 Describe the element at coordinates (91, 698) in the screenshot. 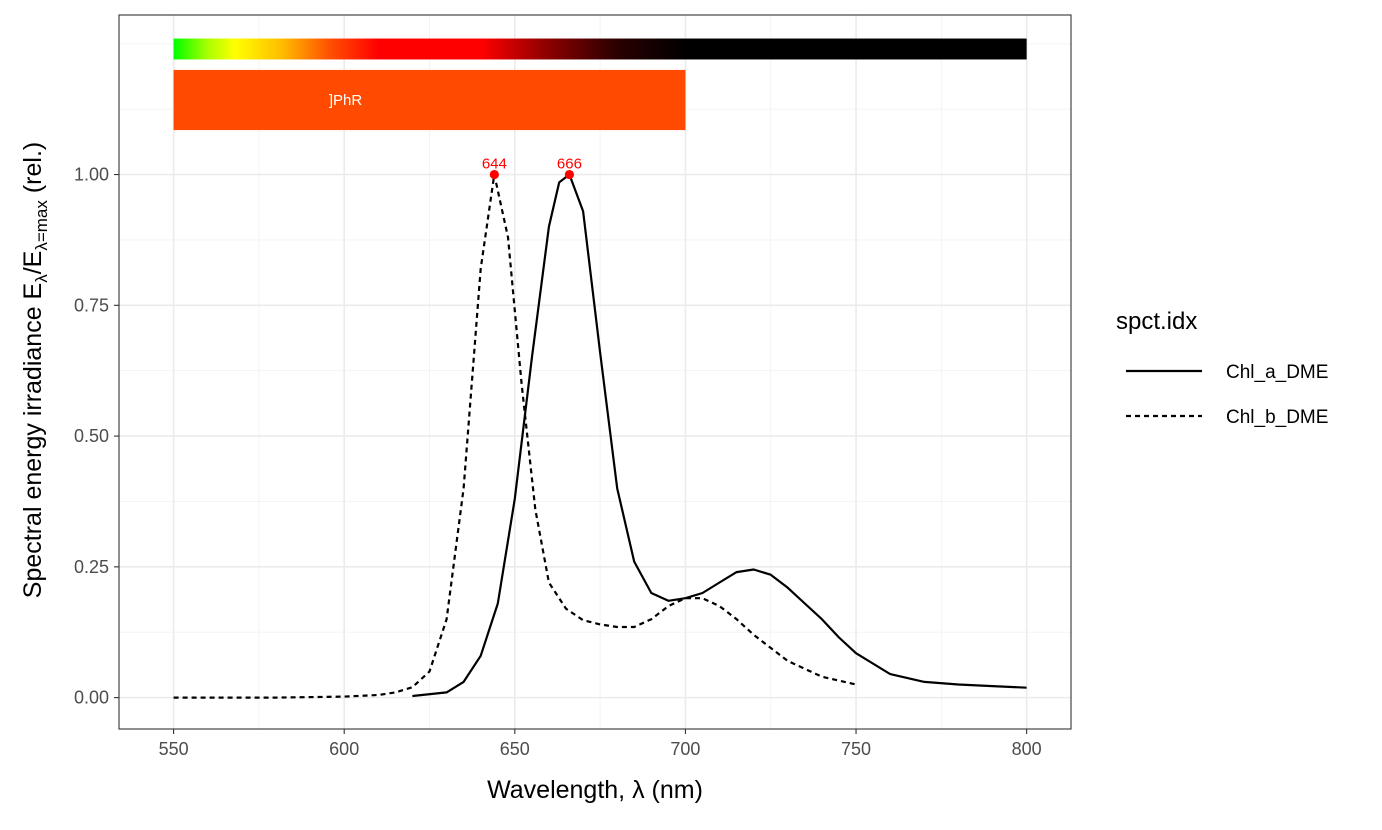

I see `y-tick-label: 0.00` at that location.